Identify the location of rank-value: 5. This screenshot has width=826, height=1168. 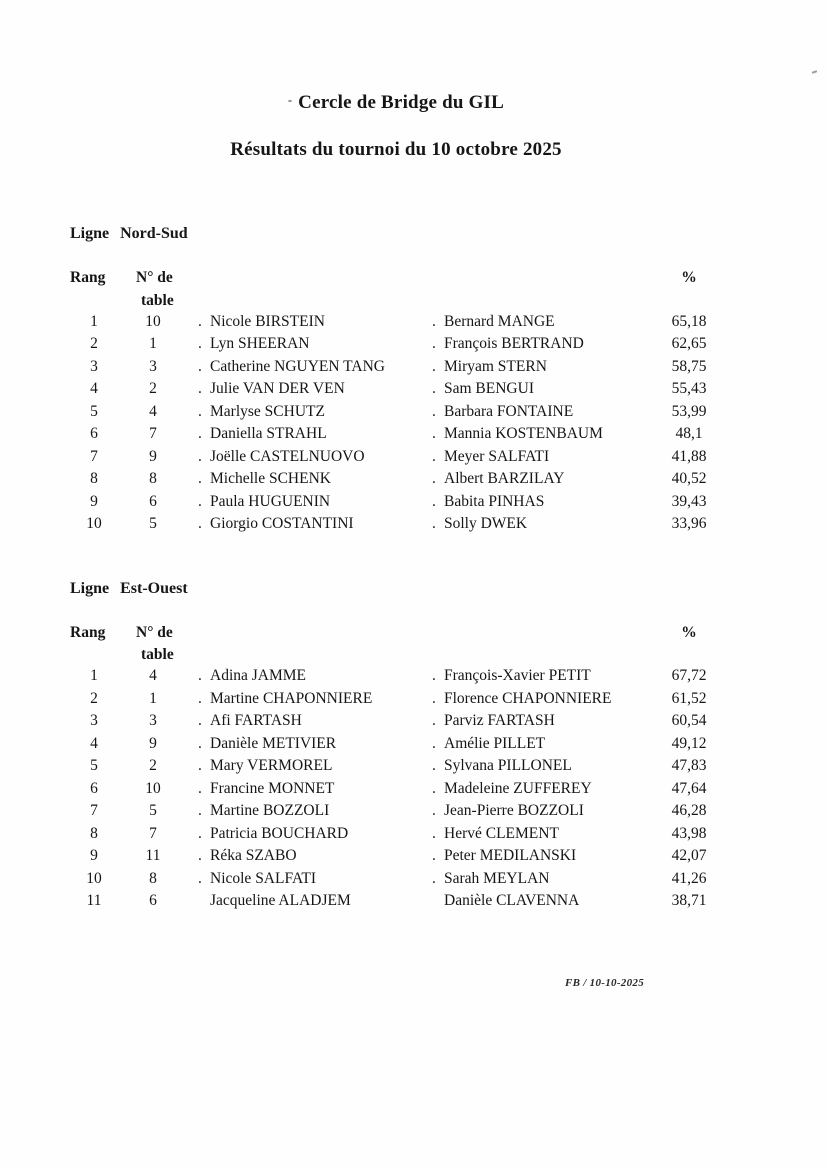
(94, 765).